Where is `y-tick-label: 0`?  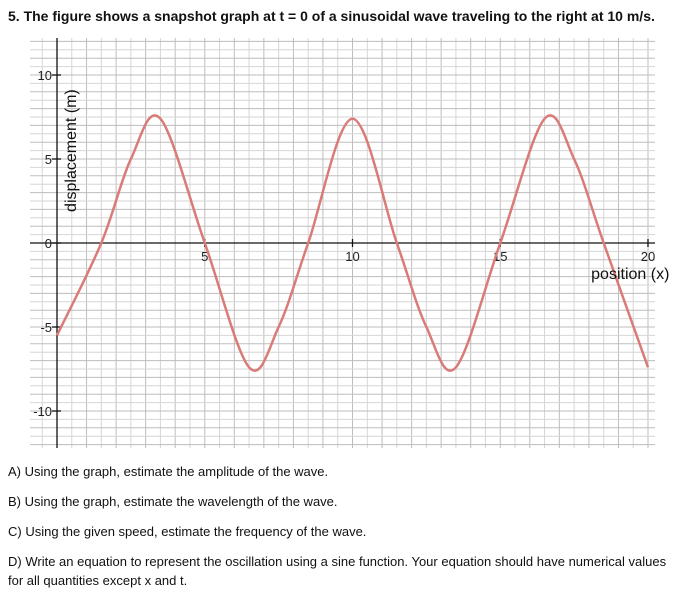 y-tick-label: 0 is located at coordinates (48, 243).